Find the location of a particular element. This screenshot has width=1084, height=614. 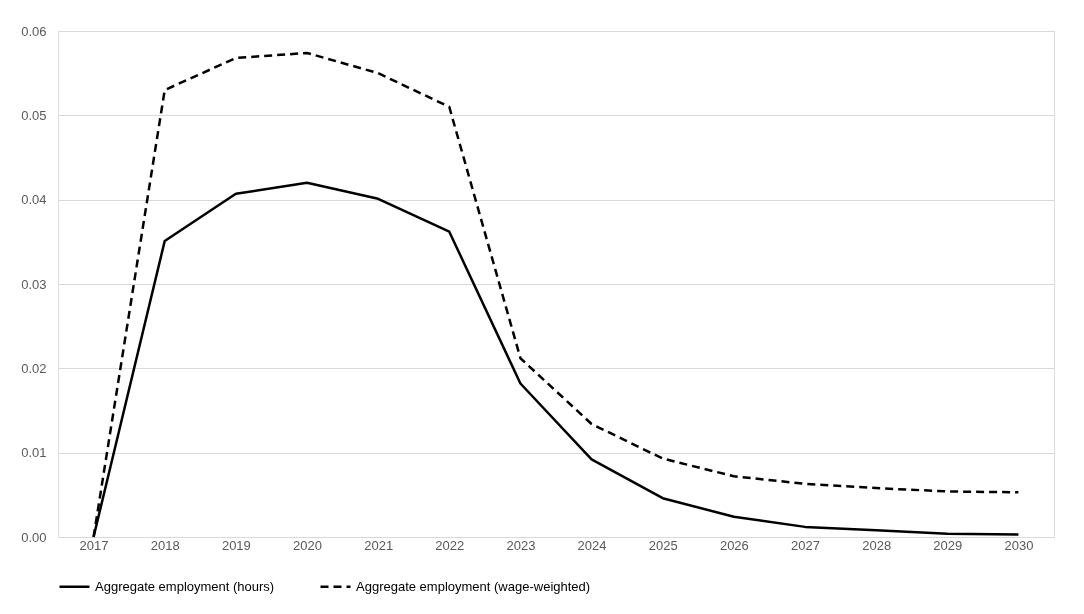

y-tick-label: 0.01 is located at coordinates (34, 453).